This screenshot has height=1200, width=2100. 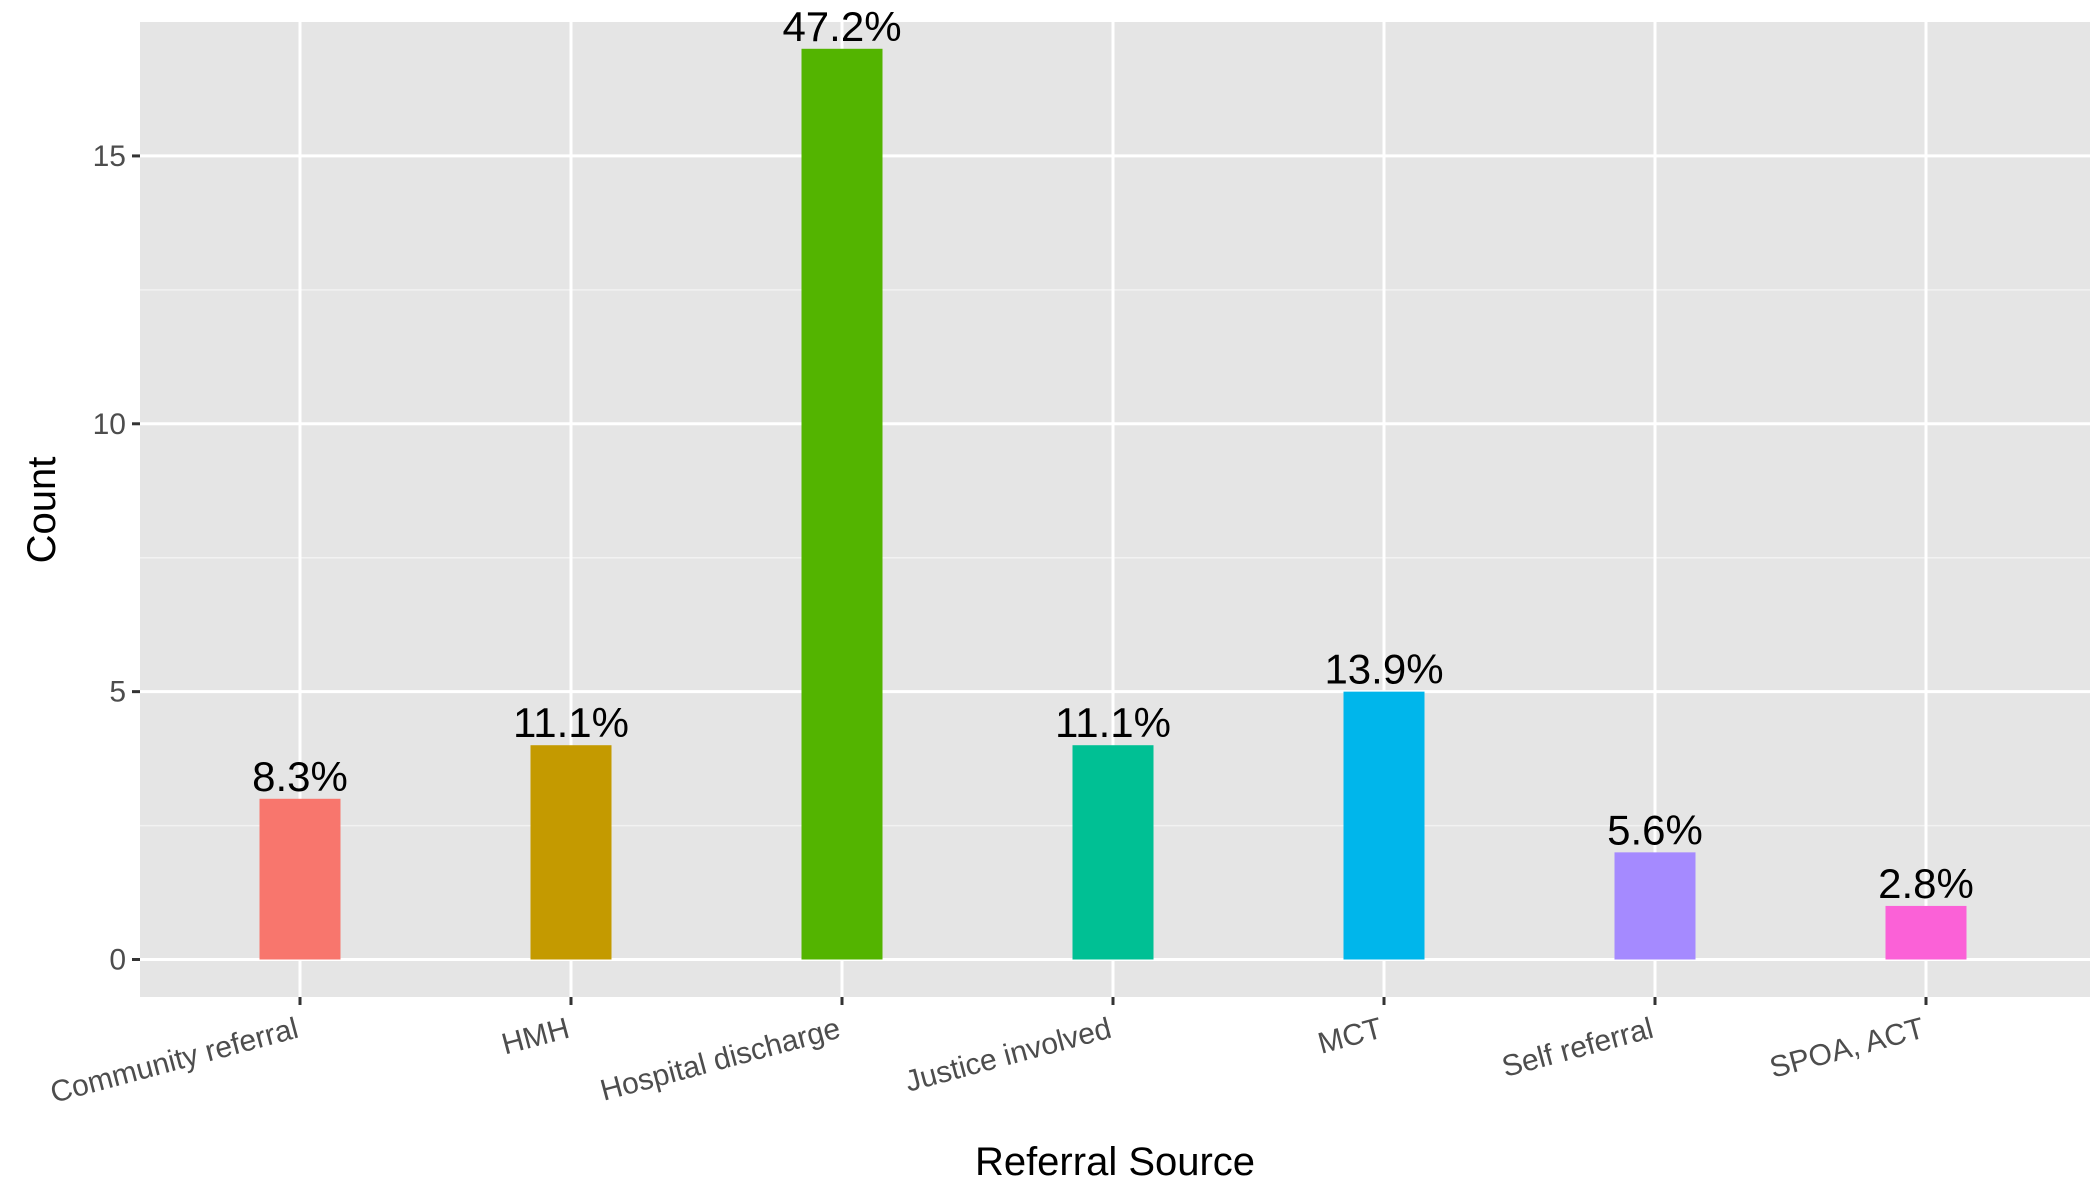 What do you see at coordinates (117, 692) in the screenshot?
I see `y-tick-label: 5` at bounding box center [117, 692].